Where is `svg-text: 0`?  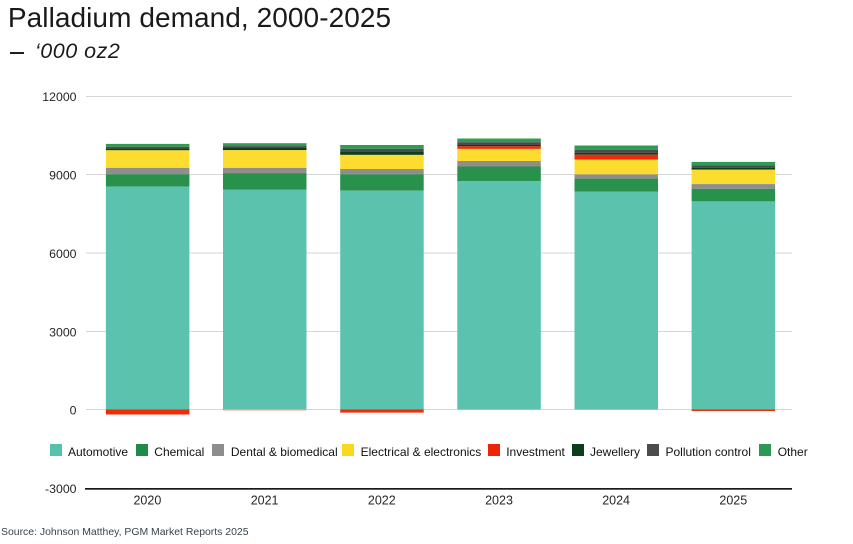 svg-text: 0 is located at coordinates (73, 410).